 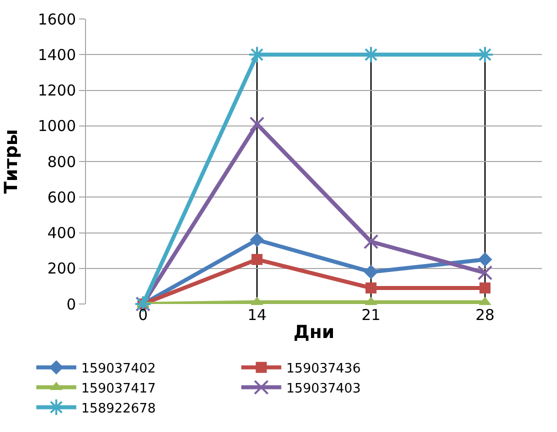 What do you see at coordinates (118, 388) in the screenshot?
I see `legend-label: 159037417` at bounding box center [118, 388].